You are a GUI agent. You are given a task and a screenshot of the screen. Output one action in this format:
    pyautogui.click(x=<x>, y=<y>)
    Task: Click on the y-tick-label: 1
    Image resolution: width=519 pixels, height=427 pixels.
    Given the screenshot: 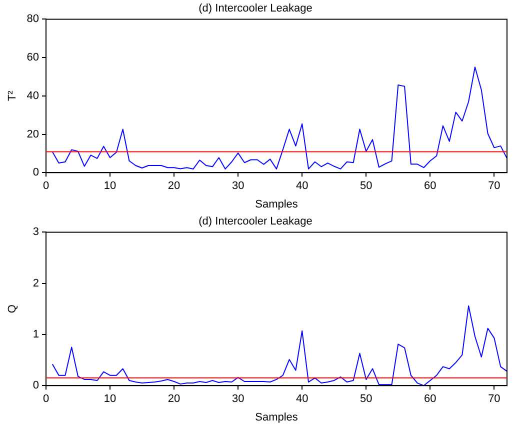 What is the action you would take?
    pyautogui.click(x=35, y=334)
    